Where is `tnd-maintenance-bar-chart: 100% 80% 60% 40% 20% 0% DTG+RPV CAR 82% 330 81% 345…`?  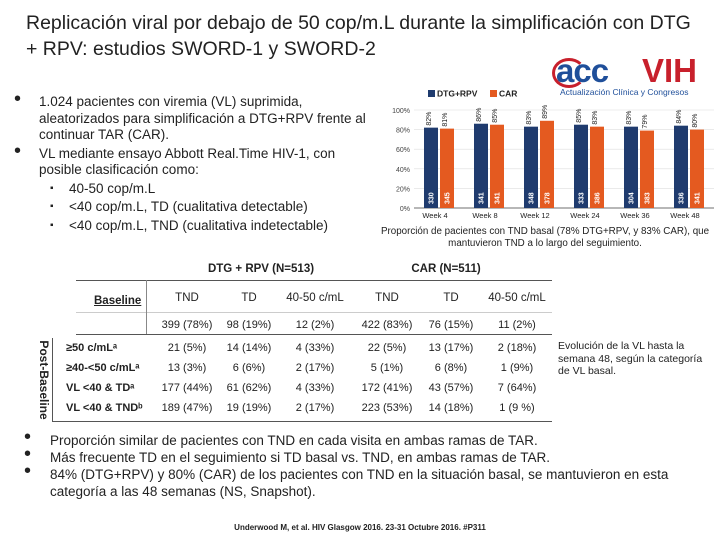 tnd-maintenance-bar-chart: 100% 80% 60% 40% 20% 0% DTG+RPV CAR 82% 330 81% 345… is located at coordinates (553, 154).